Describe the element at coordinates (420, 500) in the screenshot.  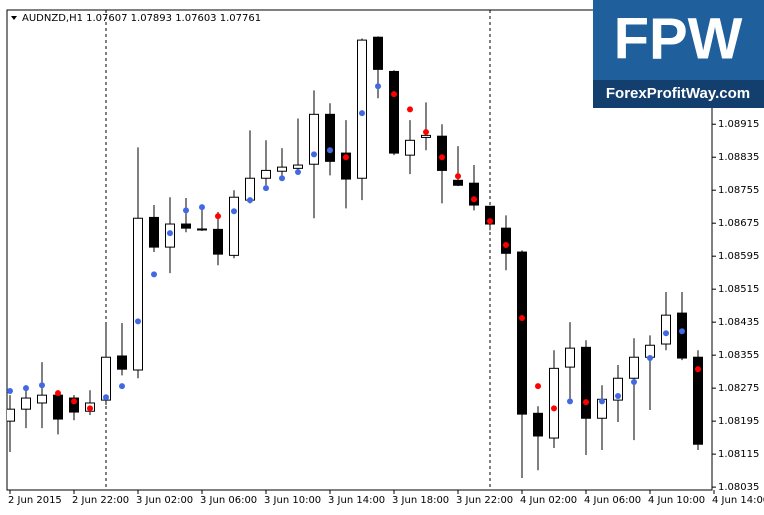
I see `x-tick-label: 3 Jun 18:00` at that location.